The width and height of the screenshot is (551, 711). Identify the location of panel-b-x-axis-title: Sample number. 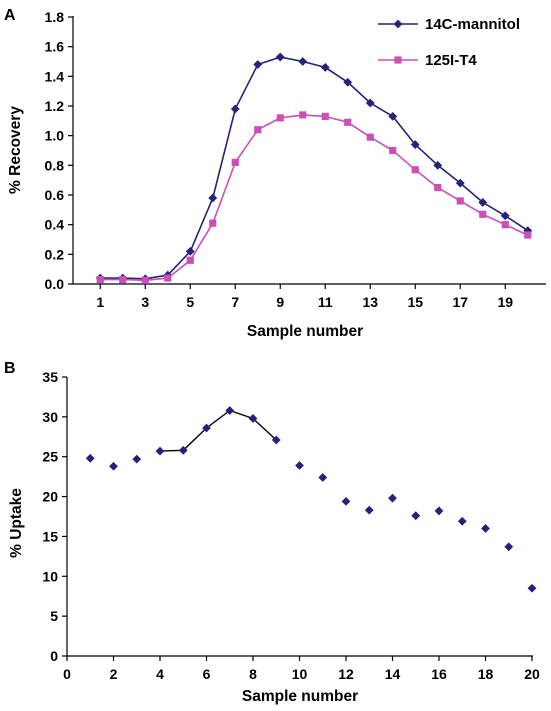
(300, 696).